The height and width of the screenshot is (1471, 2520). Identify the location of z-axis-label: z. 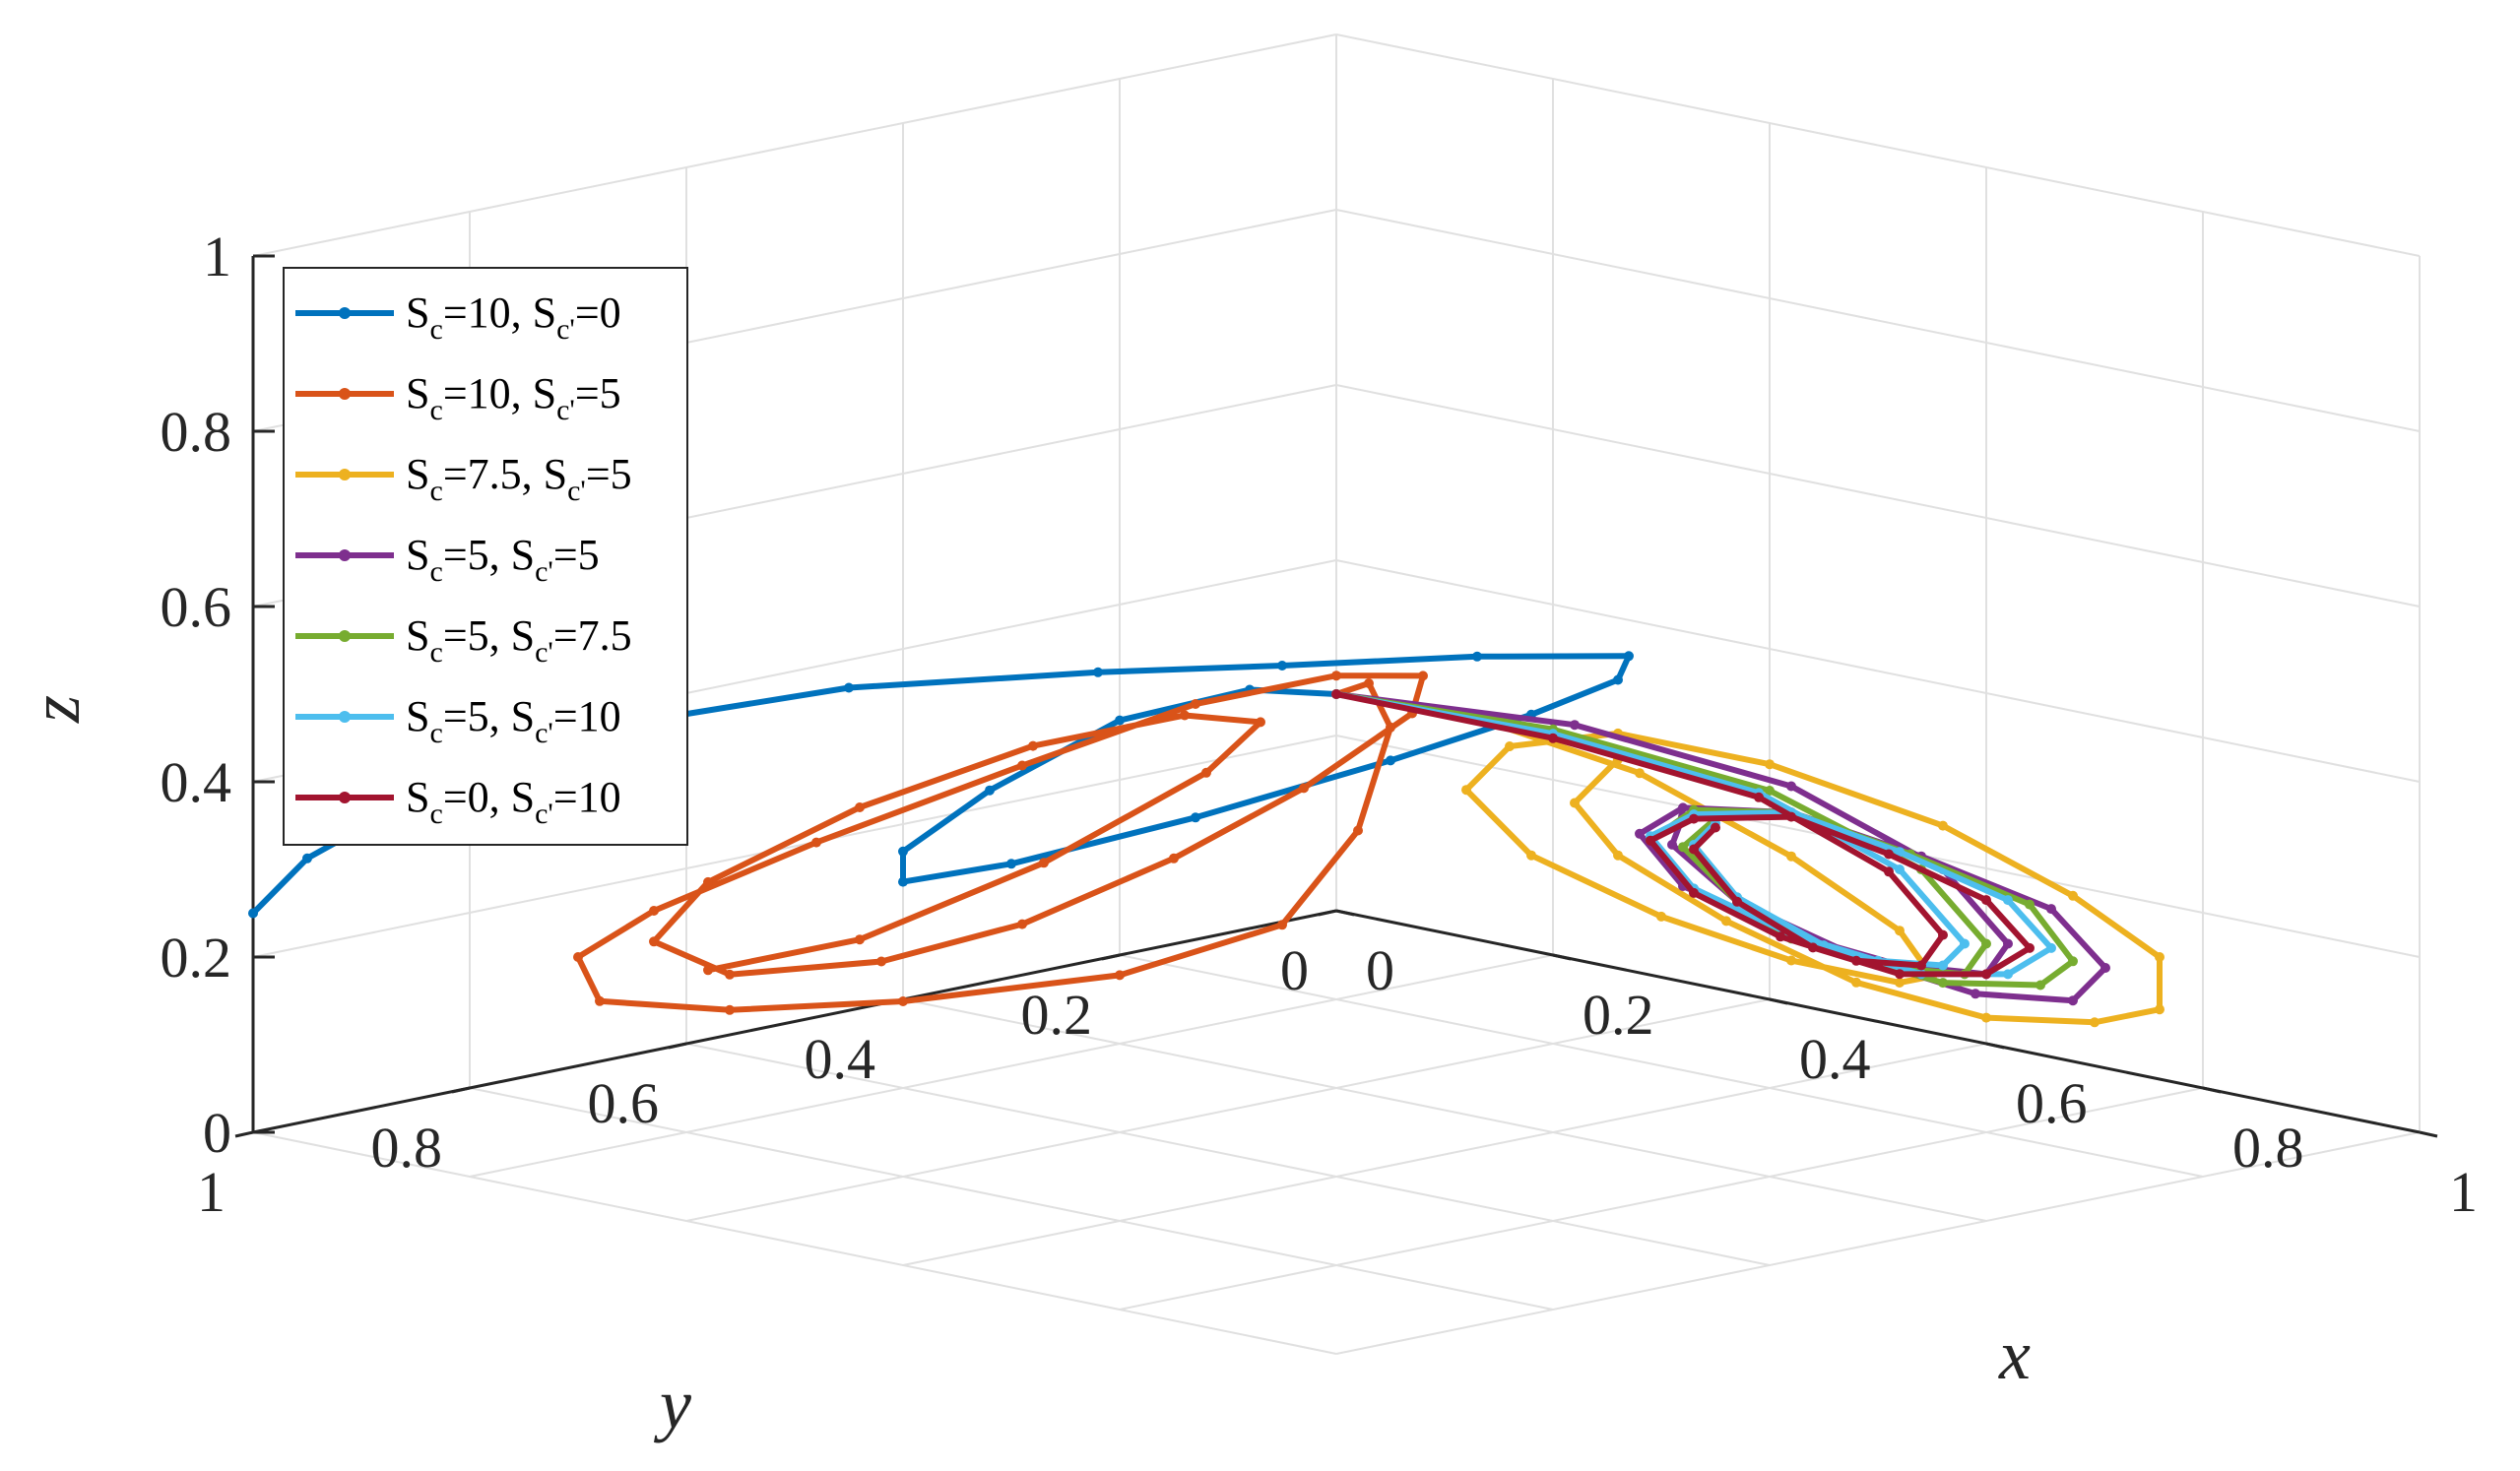
(55, 709).